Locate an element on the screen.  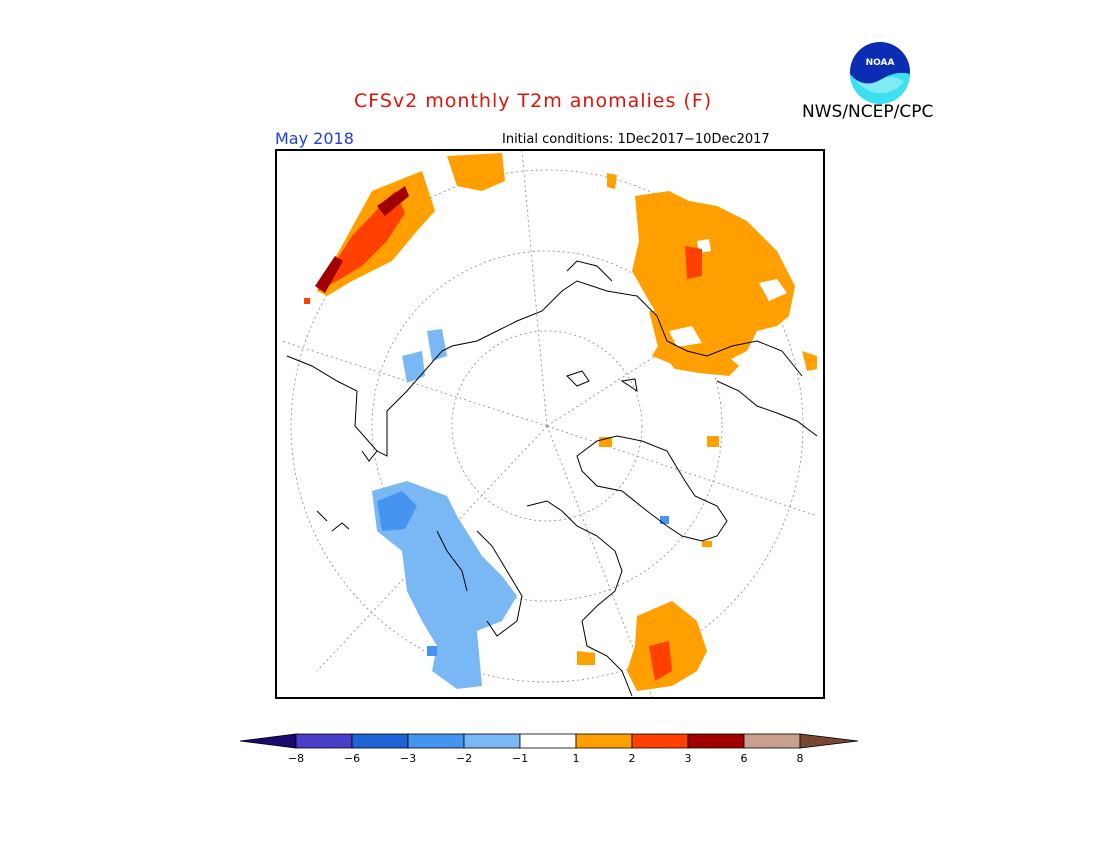
color-legend is located at coordinates (550, 752).